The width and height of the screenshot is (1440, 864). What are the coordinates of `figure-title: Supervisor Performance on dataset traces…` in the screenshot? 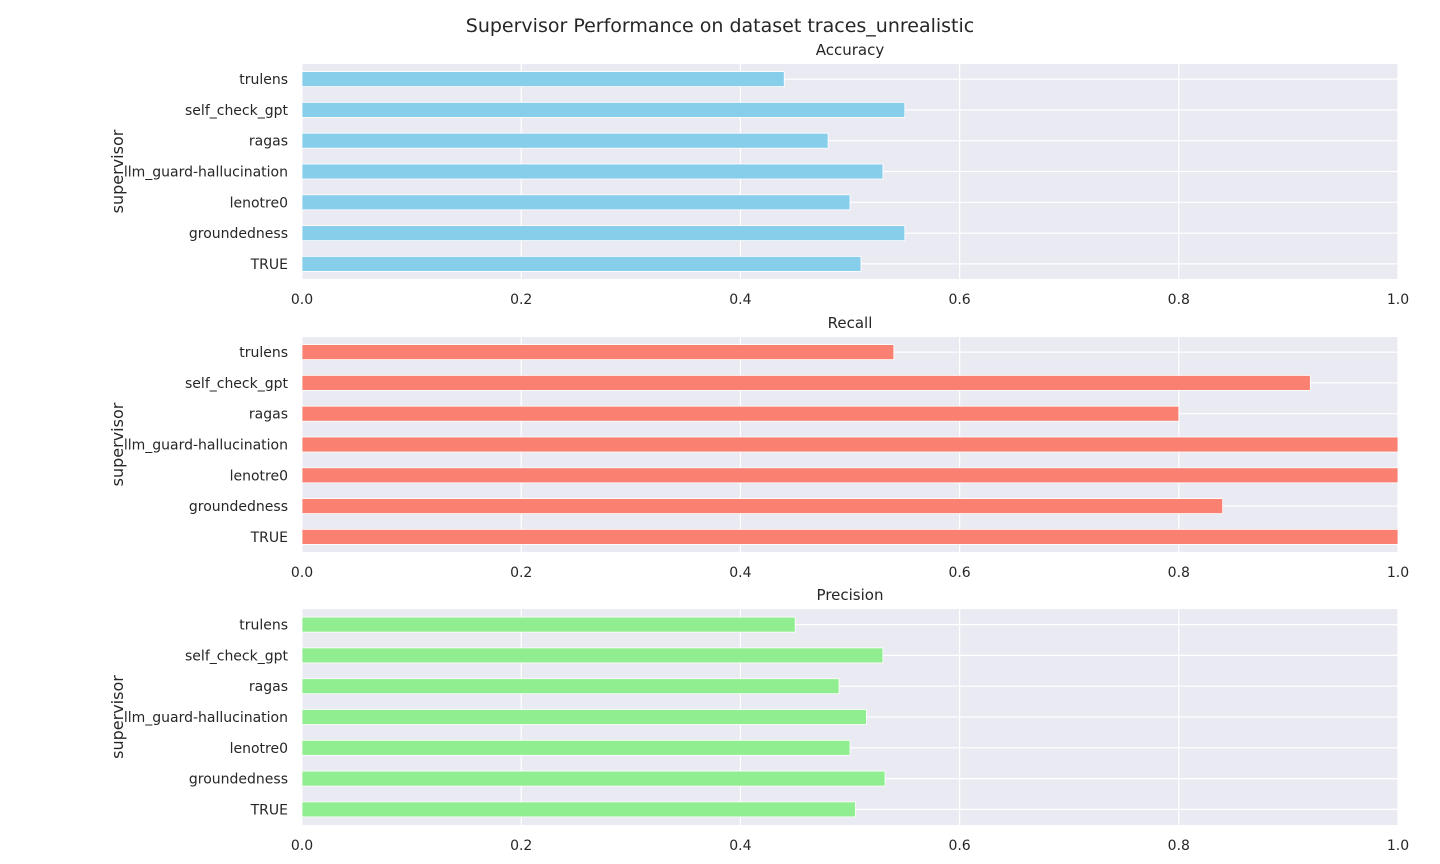 It's located at (720, 26).